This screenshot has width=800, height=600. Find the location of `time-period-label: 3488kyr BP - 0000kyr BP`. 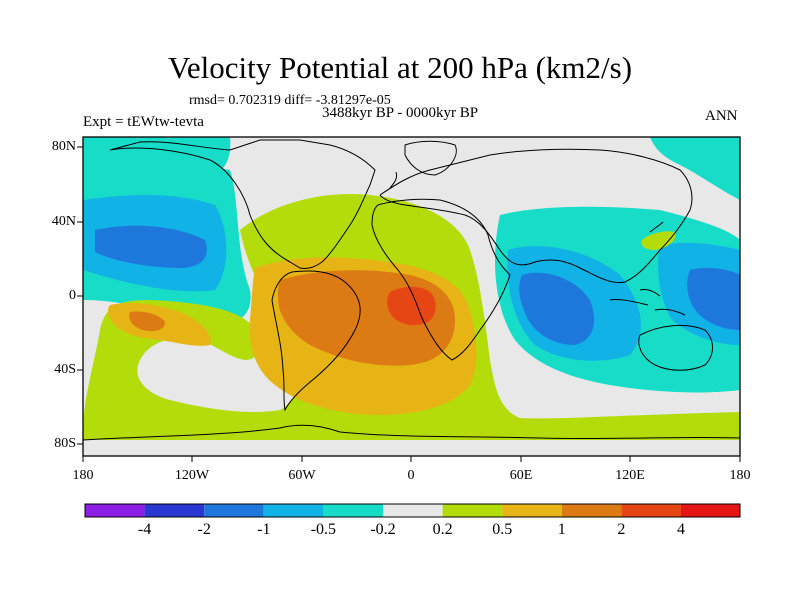

time-period-label: 3488kyr BP - 0000kyr BP is located at coordinates (400, 113).